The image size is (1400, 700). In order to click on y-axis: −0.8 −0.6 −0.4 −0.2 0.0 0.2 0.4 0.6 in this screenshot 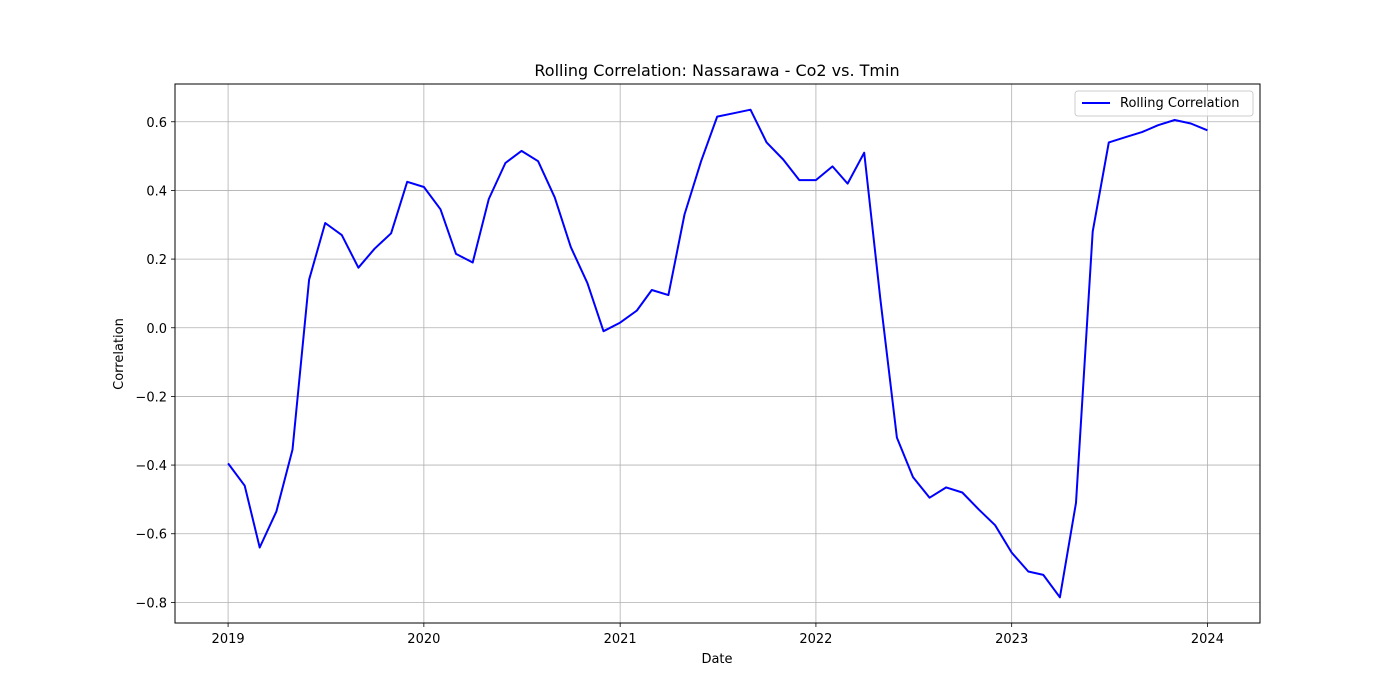, I will do `click(155, 363)`.